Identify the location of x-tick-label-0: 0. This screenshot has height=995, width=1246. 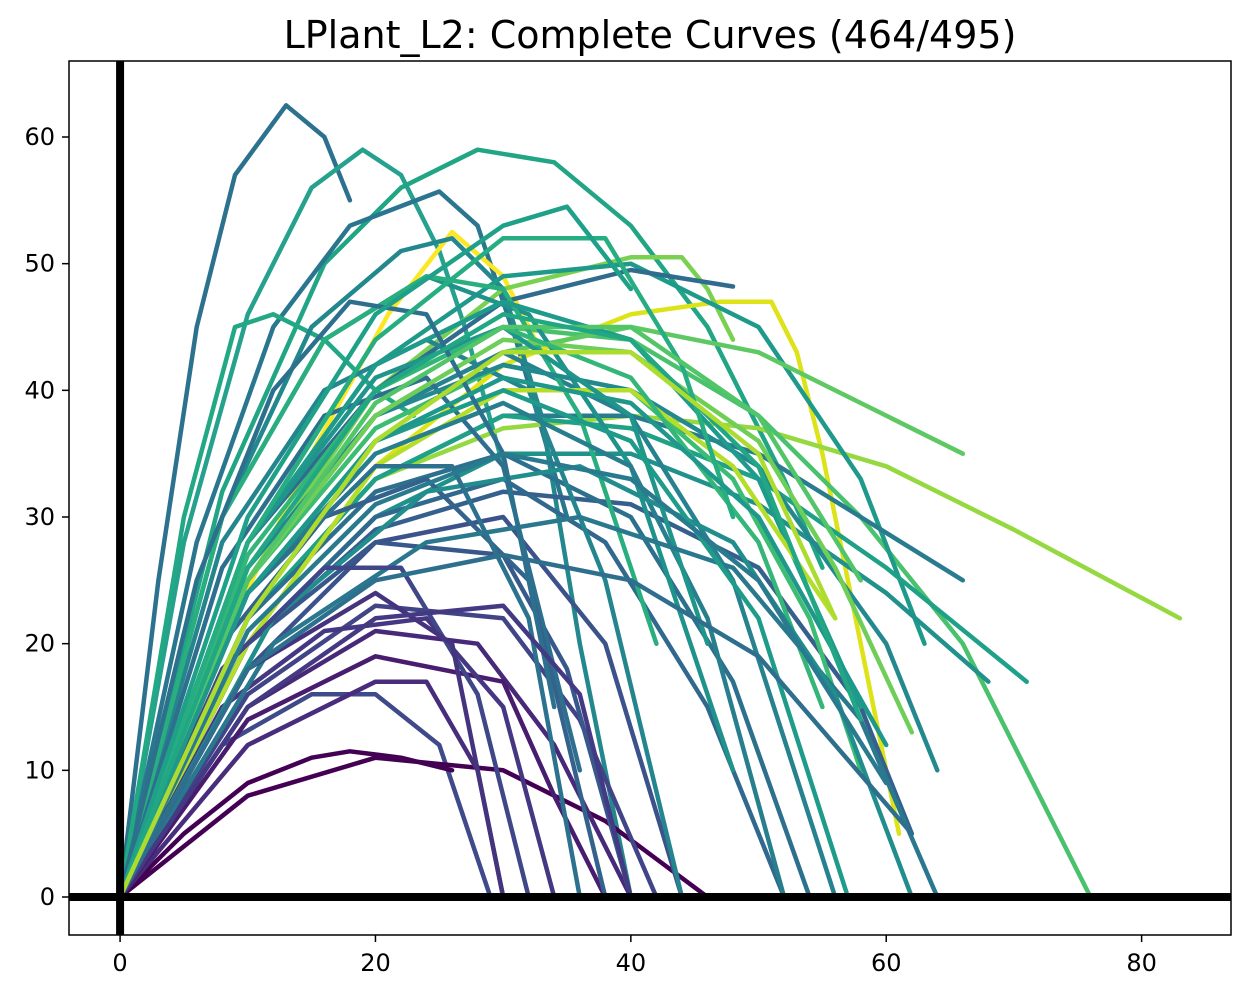
(119, 963).